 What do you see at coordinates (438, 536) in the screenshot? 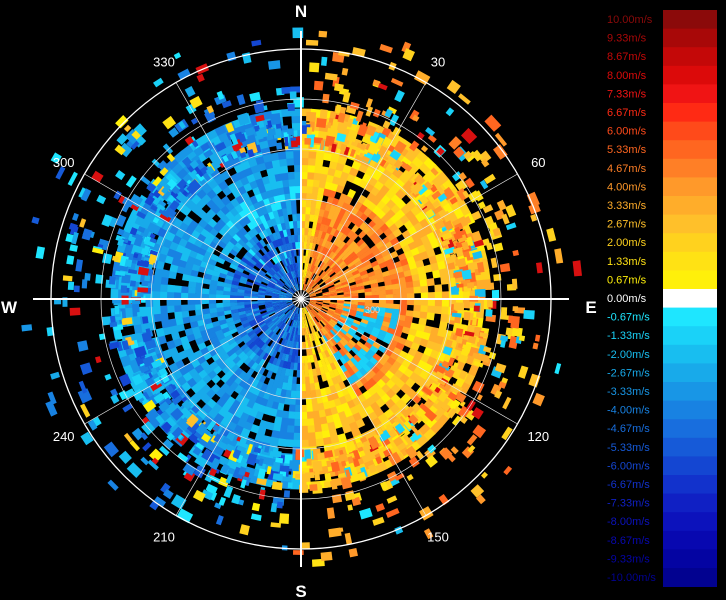
I see `bearing-label: 150` at bounding box center [438, 536].